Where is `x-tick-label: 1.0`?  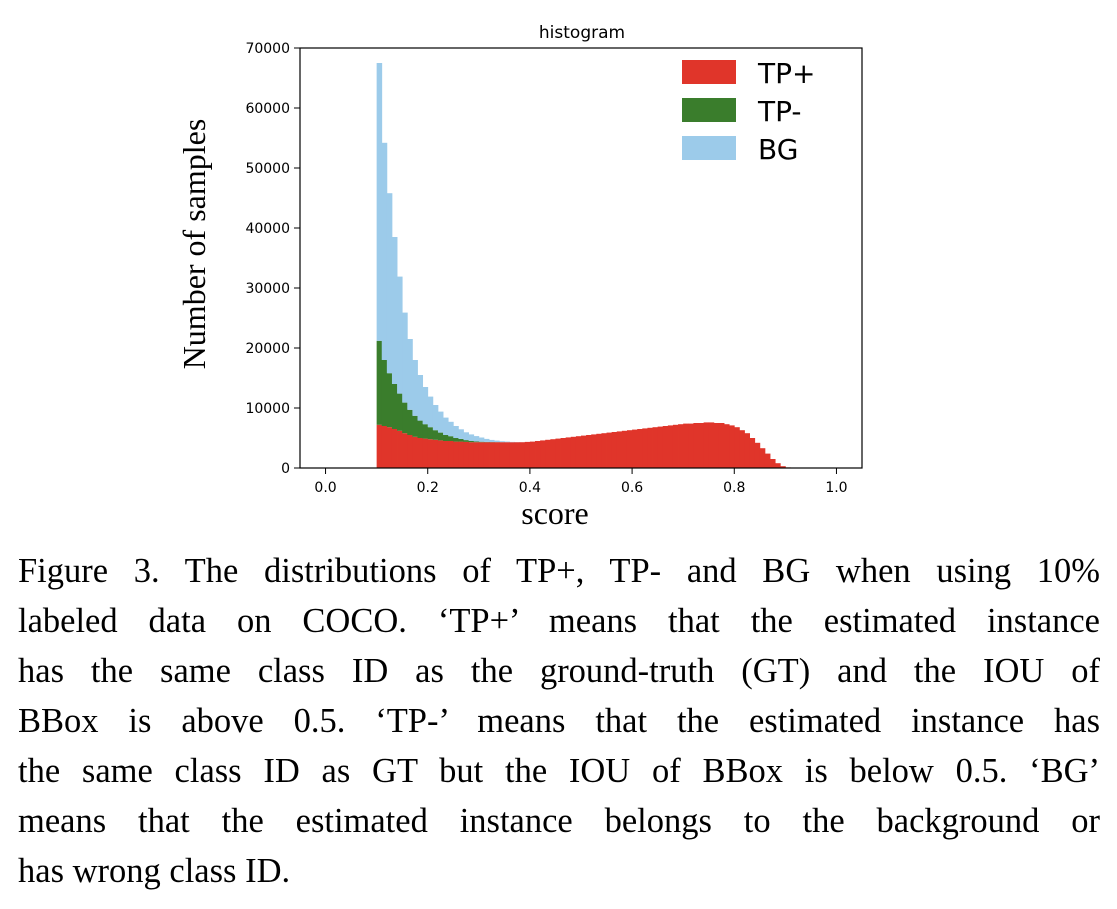
x-tick-label: 1.0 is located at coordinates (836, 488).